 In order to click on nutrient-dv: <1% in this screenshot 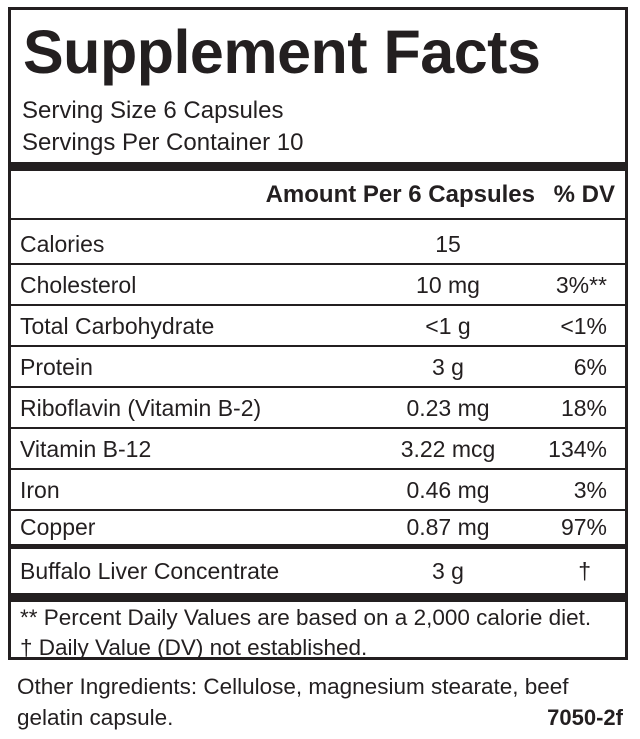, I will do `click(583, 326)`.